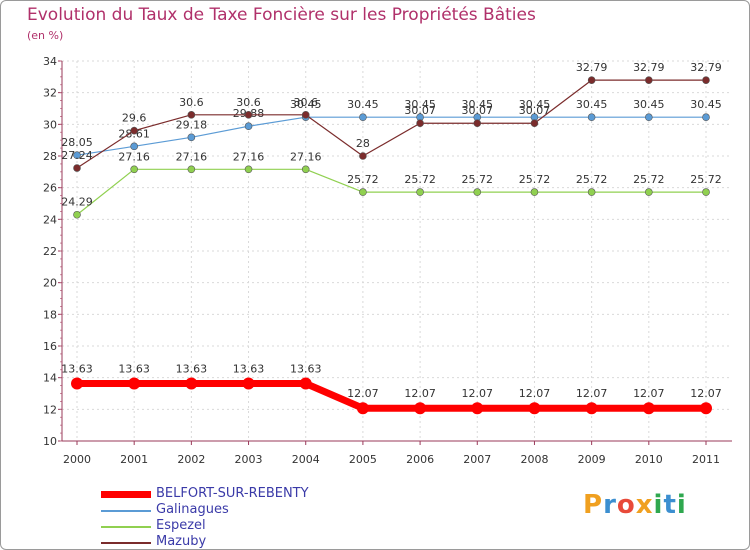 The image size is (750, 550). Describe the element at coordinates (231, 510) in the screenshot. I see `legend-item: Galinagues` at that location.